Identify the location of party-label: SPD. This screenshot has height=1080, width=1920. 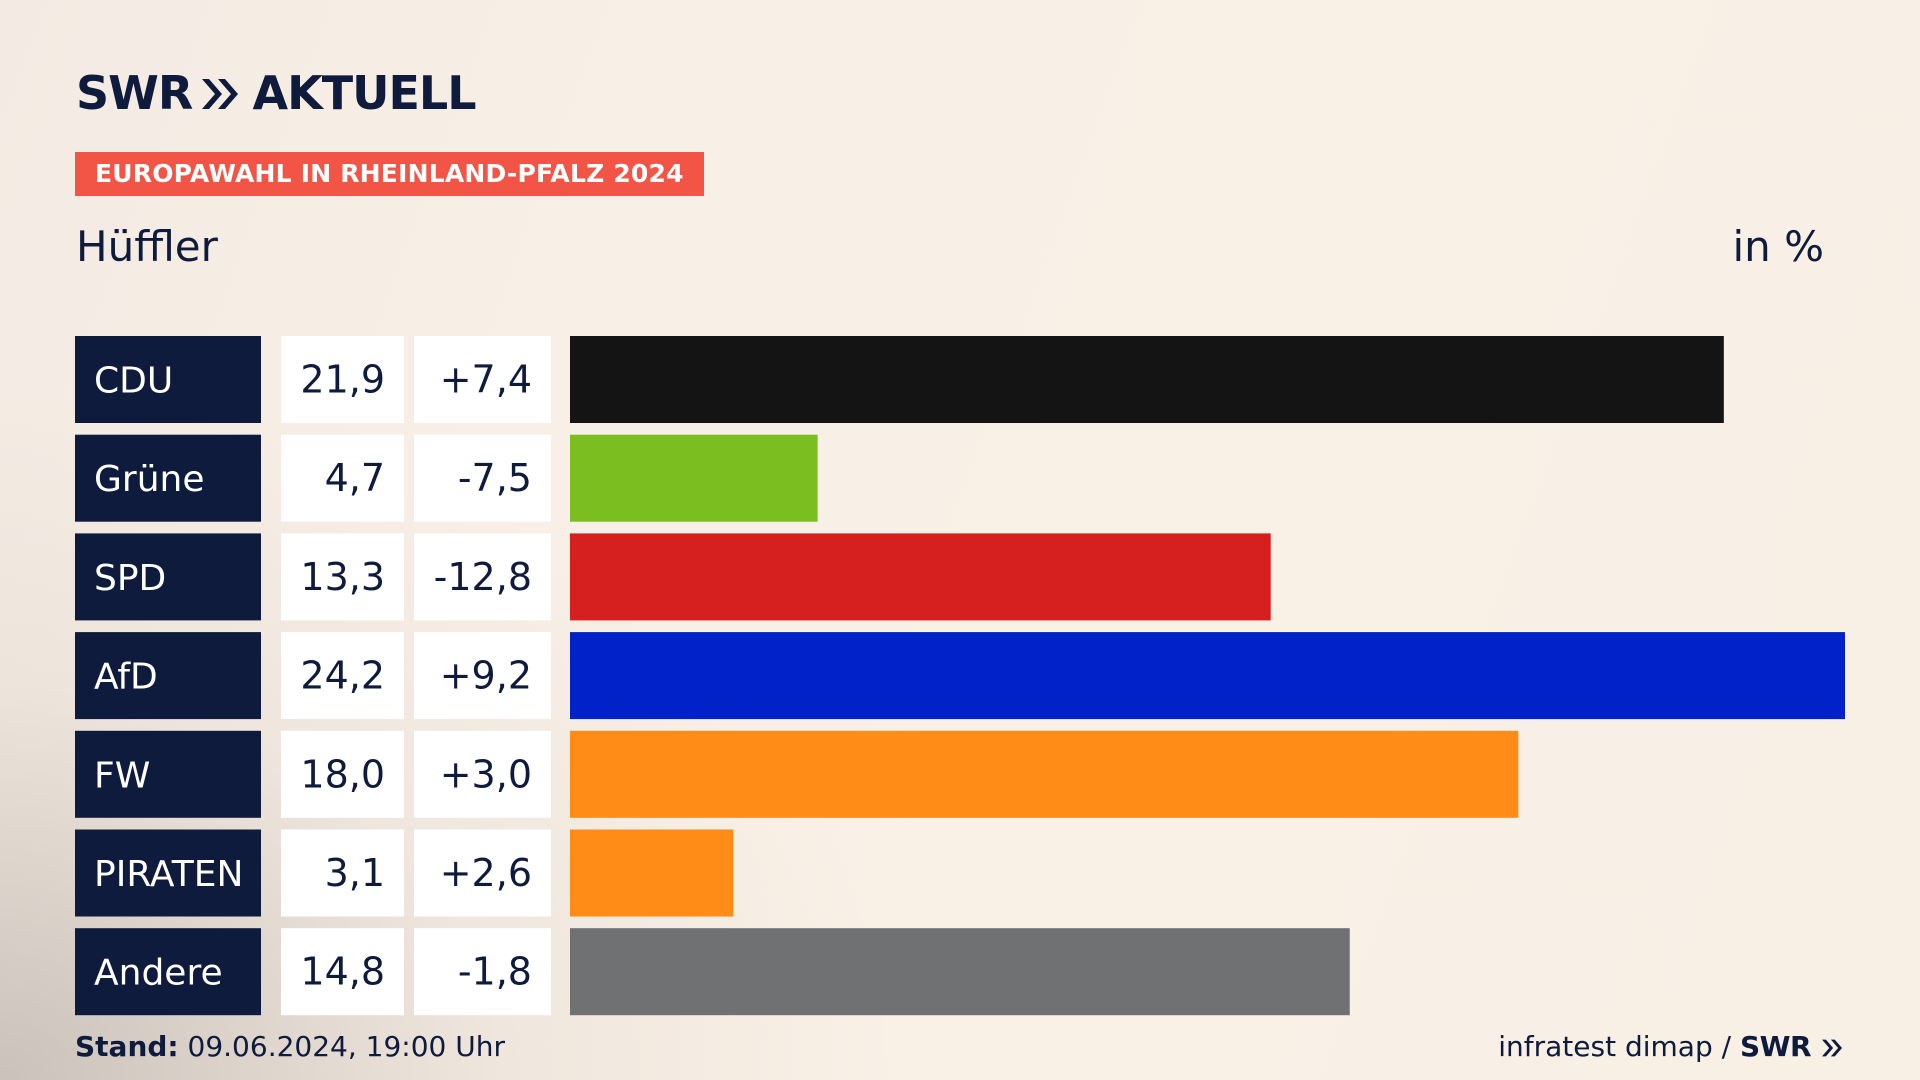
(130, 578).